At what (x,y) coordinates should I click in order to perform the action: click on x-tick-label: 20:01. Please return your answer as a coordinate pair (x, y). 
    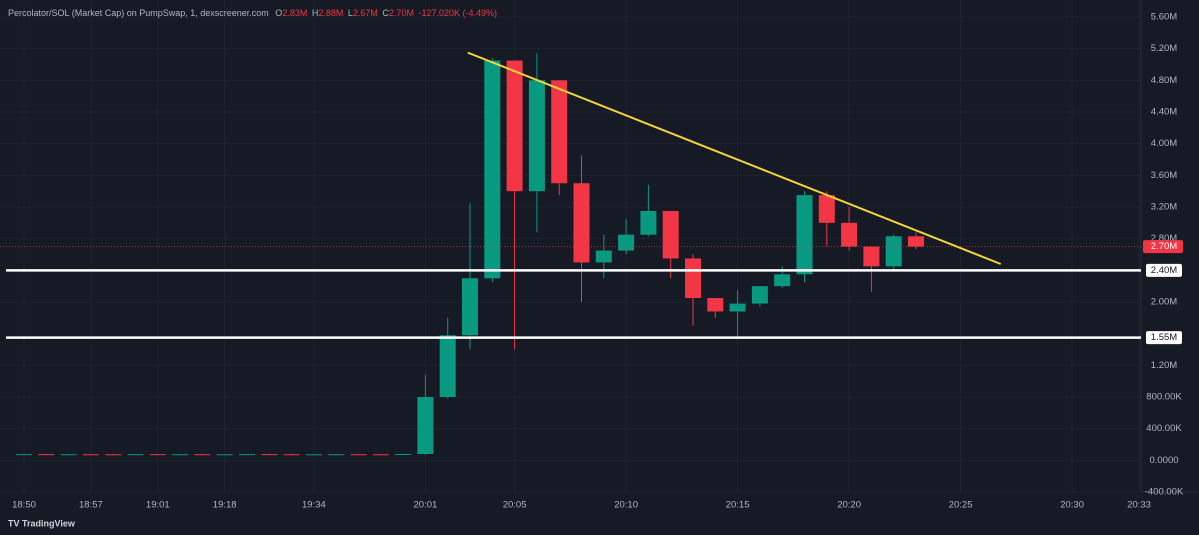
    Looking at the image, I should click on (426, 505).